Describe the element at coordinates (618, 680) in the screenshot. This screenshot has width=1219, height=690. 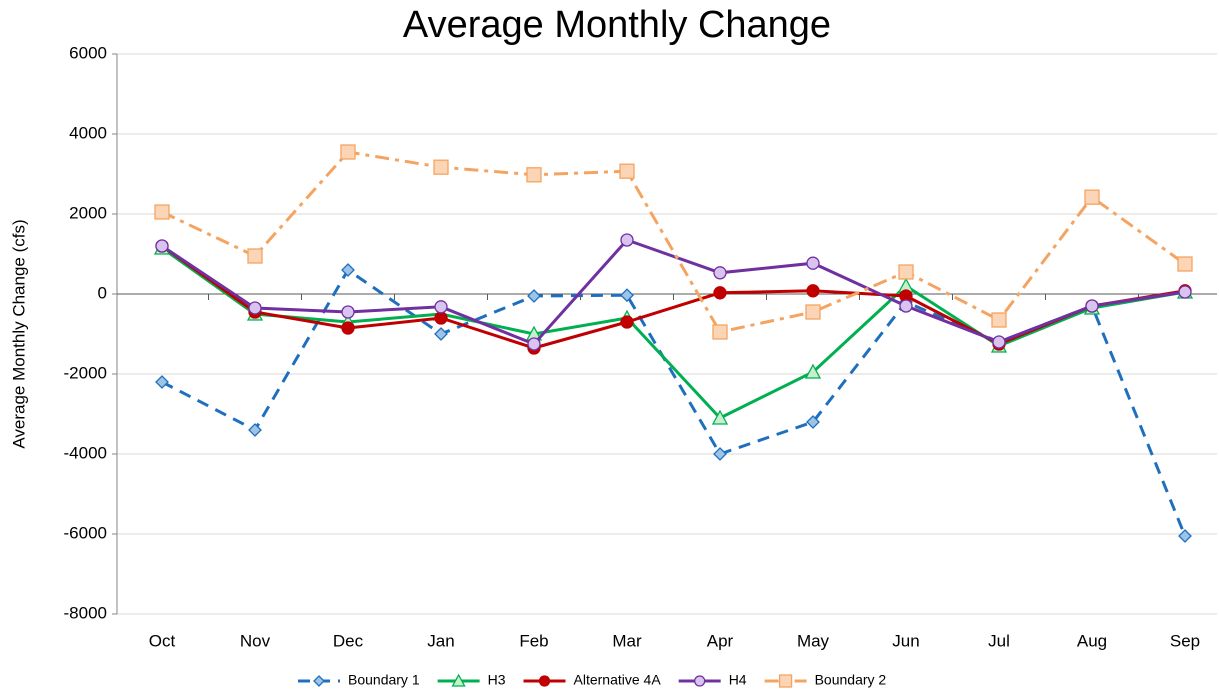
I see `legend-label: Alternative 4A` at that location.